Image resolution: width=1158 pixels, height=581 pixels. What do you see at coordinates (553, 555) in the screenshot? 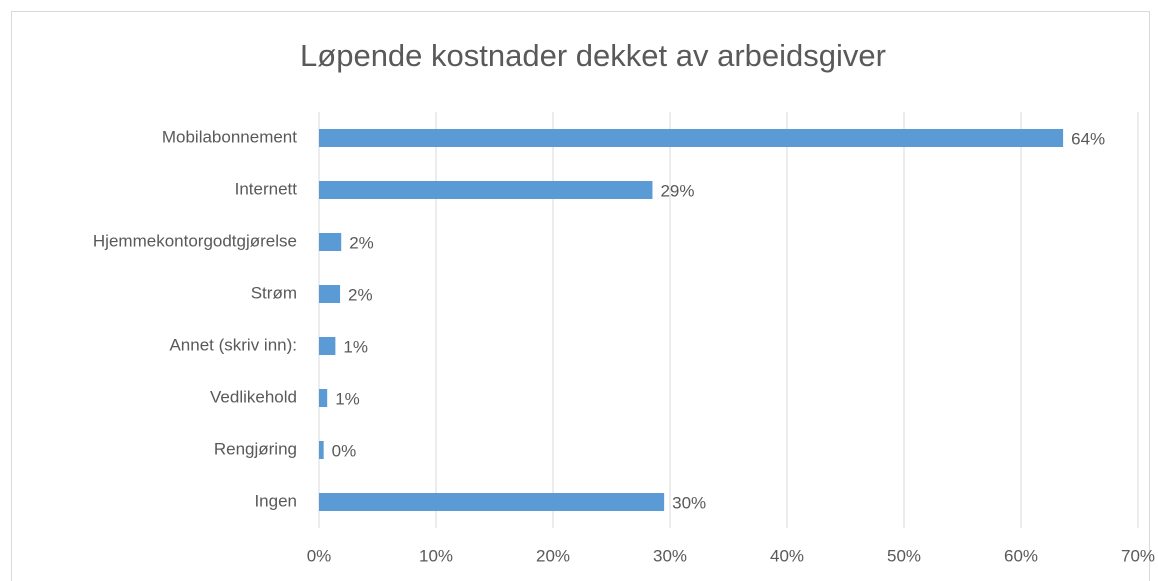
I see `x-tick-label: 20%` at bounding box center [553, 555].